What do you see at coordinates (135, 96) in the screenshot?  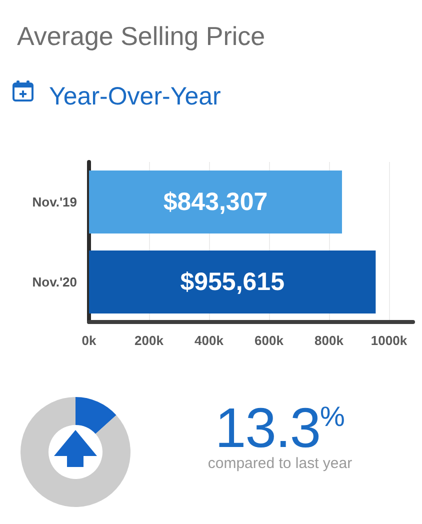 I see `chart-subtitle: Year-Over-Year` at bounding box center [135, 96].